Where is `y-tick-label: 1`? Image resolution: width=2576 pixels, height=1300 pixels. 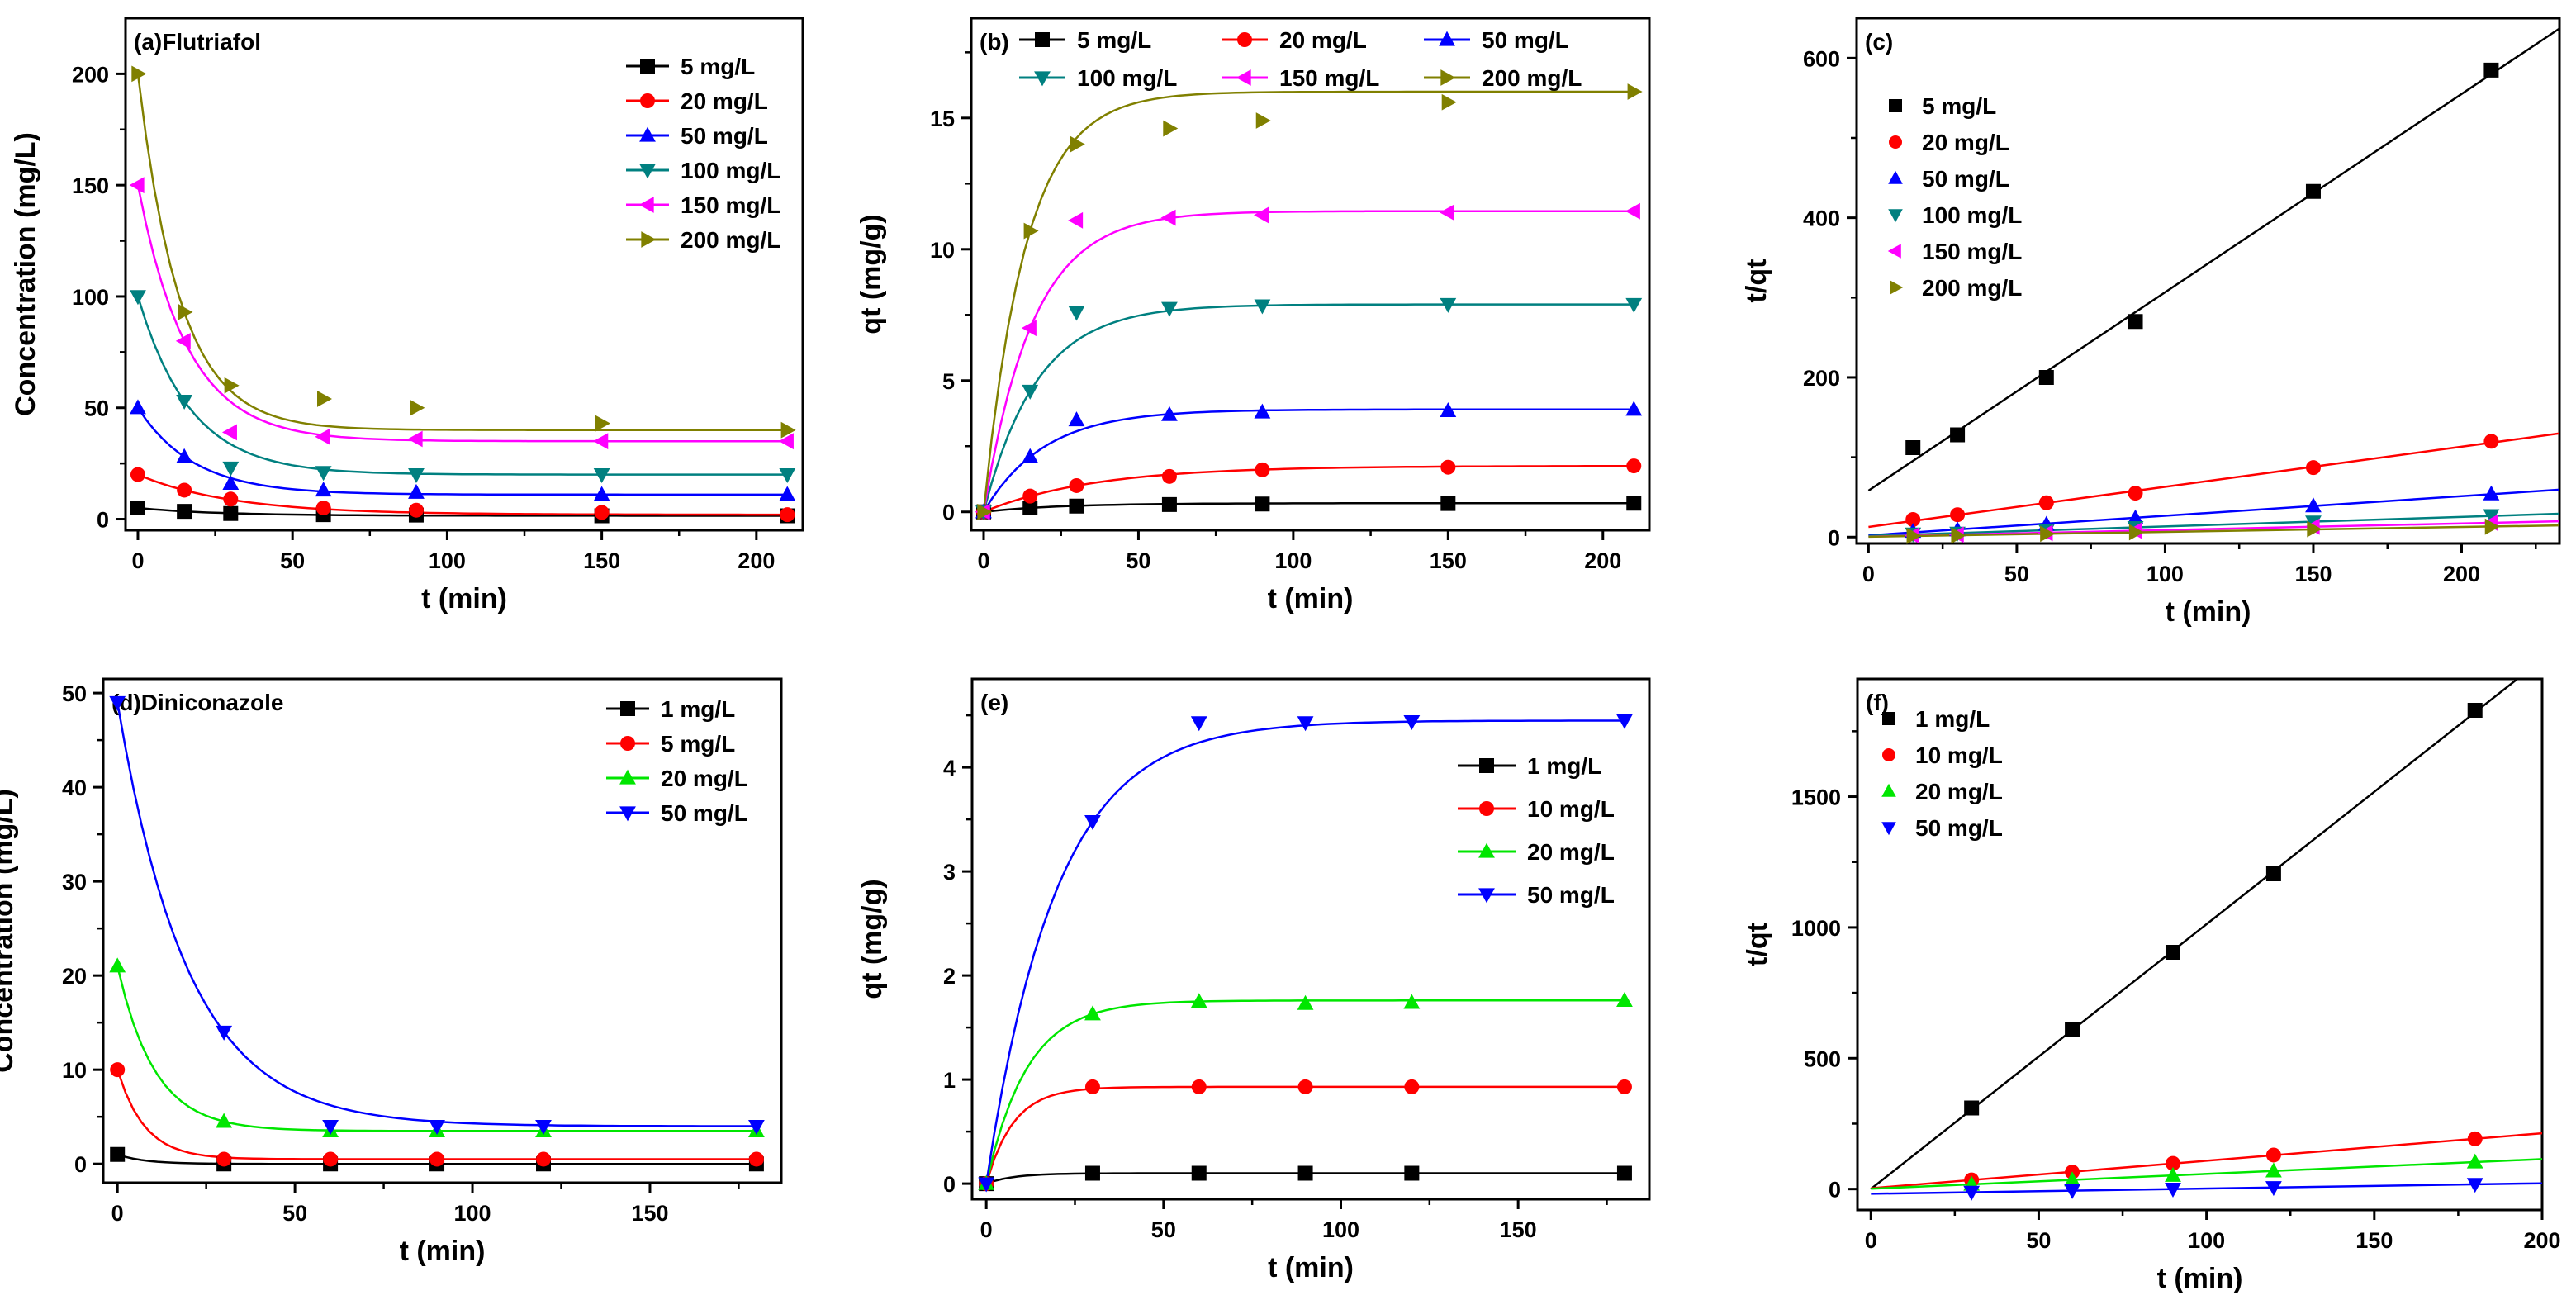 y-tick-label: 1 is located at coordinates (950, 1080).